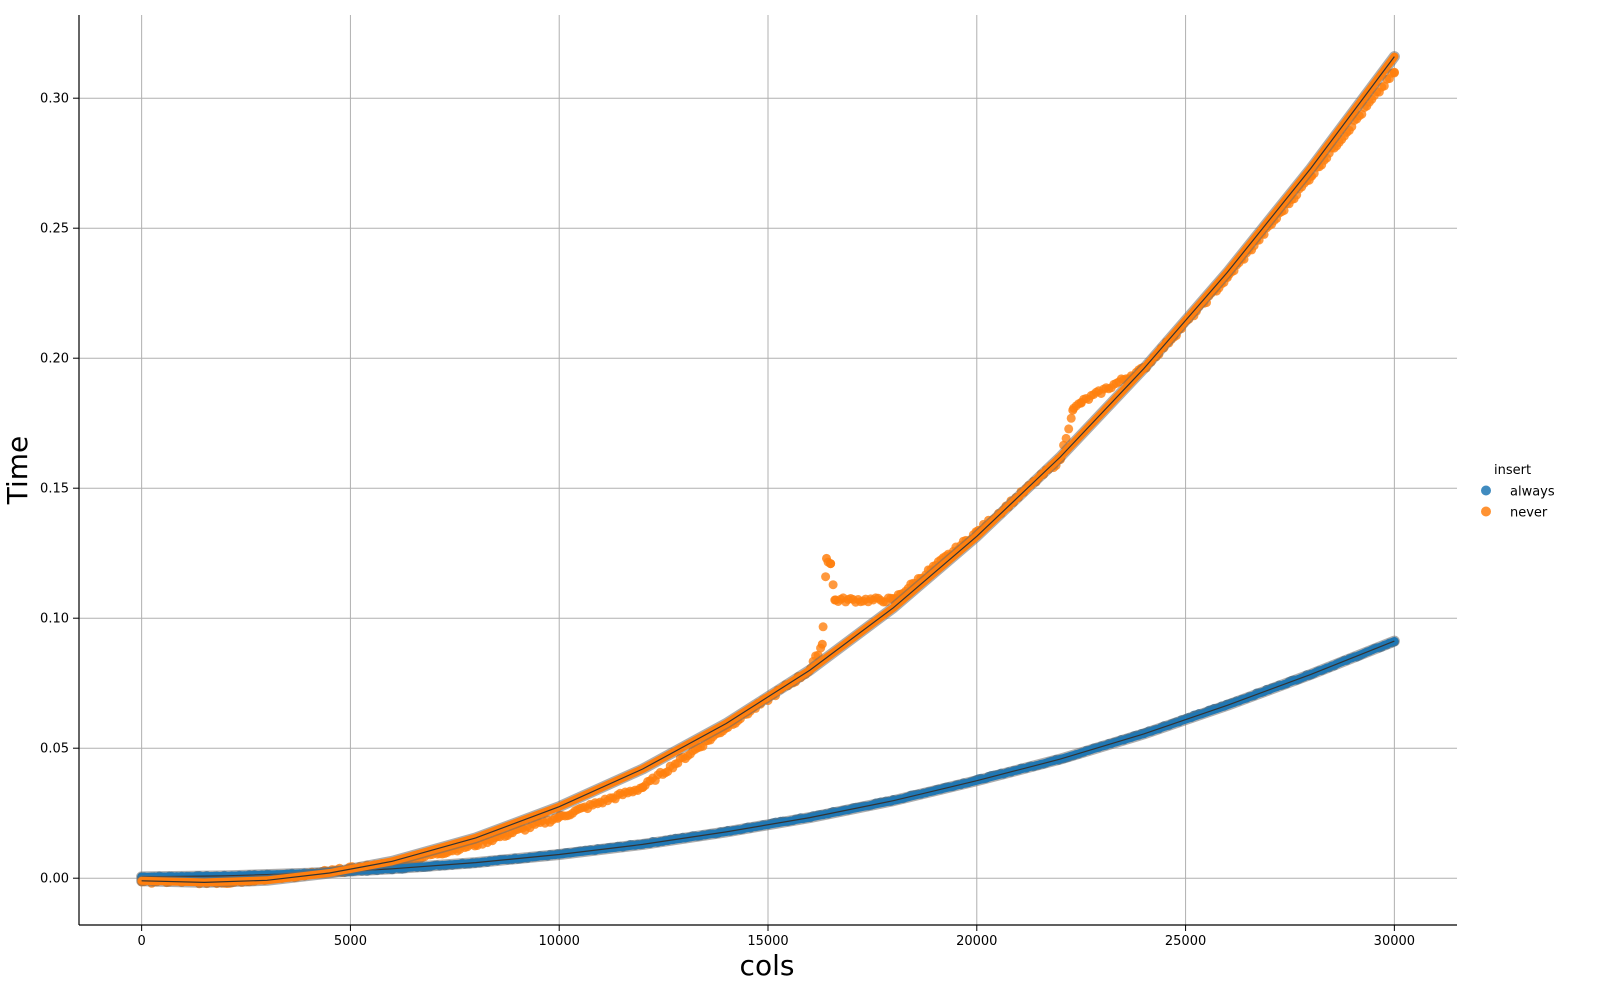 This screenshot has height=1000, width=1597. Describe the element at coordinates (1185, 941) in the screenshot. I see `x-tick-label: 25000` at that location.